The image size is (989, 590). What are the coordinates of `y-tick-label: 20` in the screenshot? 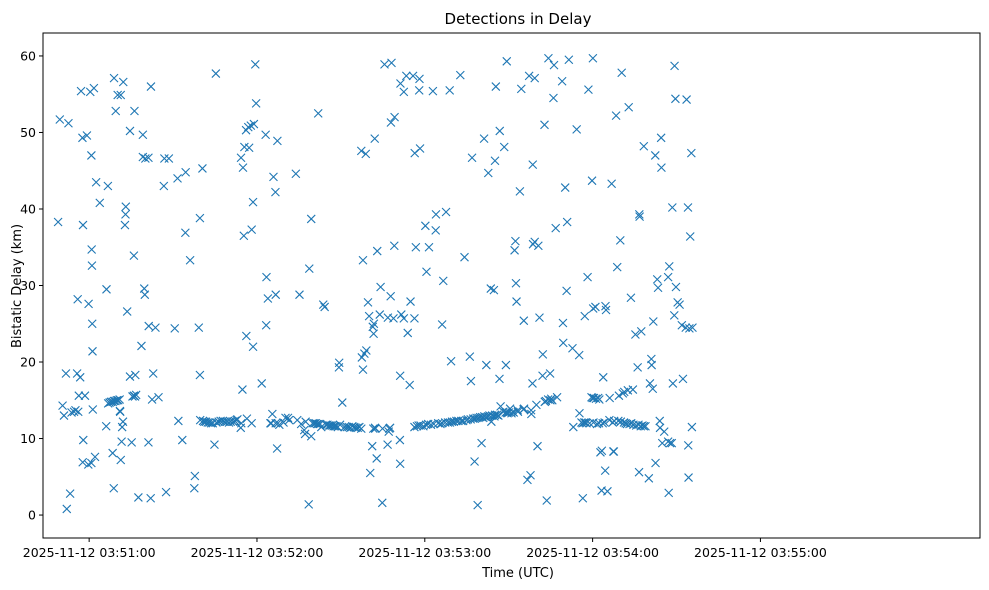 It's located at (28, 362).